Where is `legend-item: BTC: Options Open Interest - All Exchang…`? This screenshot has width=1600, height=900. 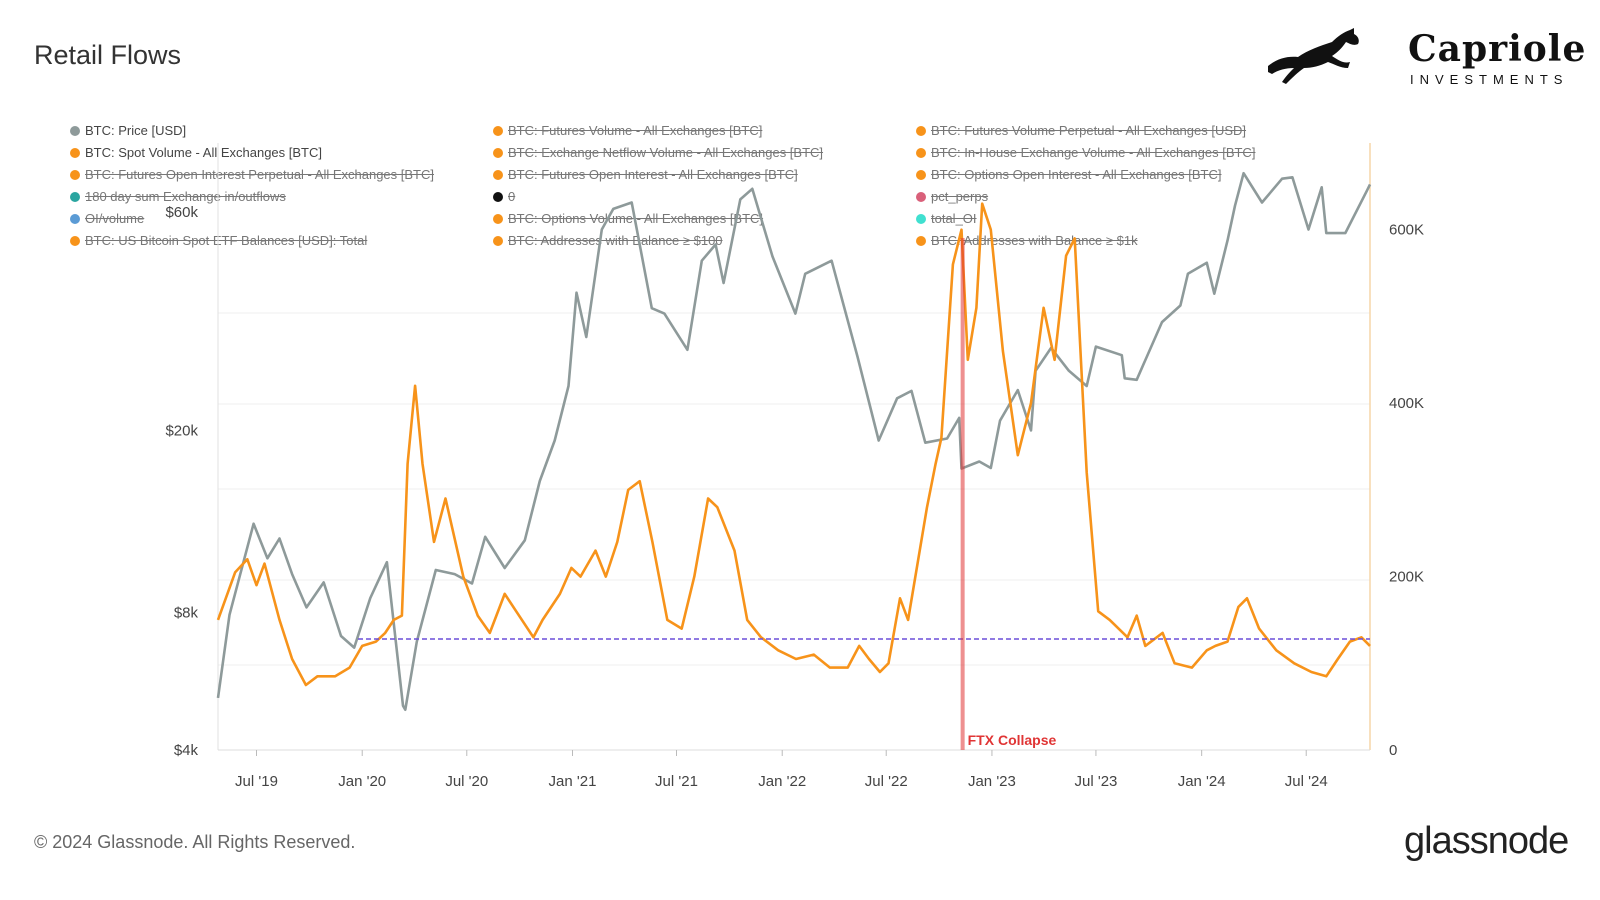 legend-item: BTC: Options Open Interest - All Exchang… is located at coordinates (1068, 174).